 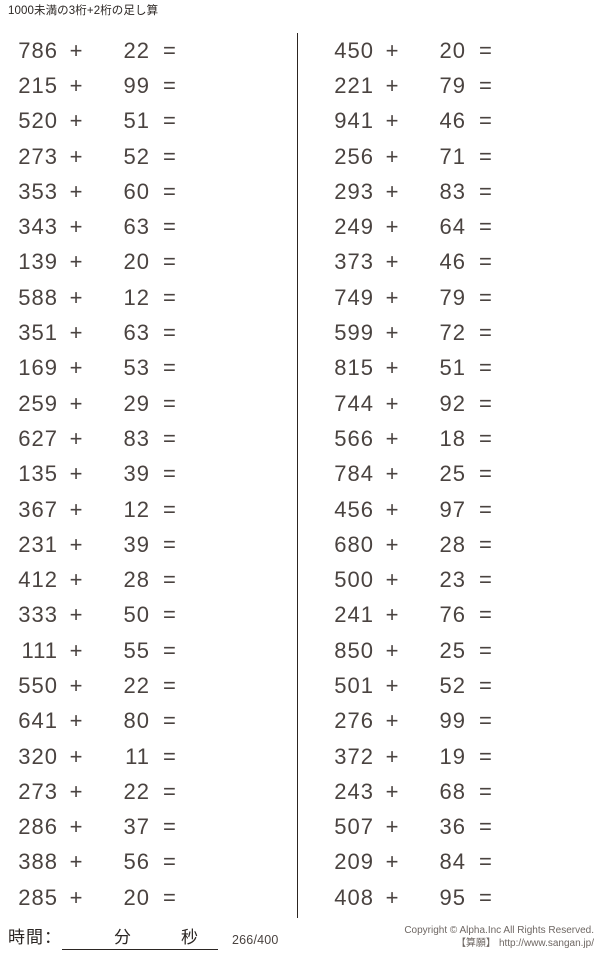 I want to click on first-addend: 456, so click(x=354, y=509).